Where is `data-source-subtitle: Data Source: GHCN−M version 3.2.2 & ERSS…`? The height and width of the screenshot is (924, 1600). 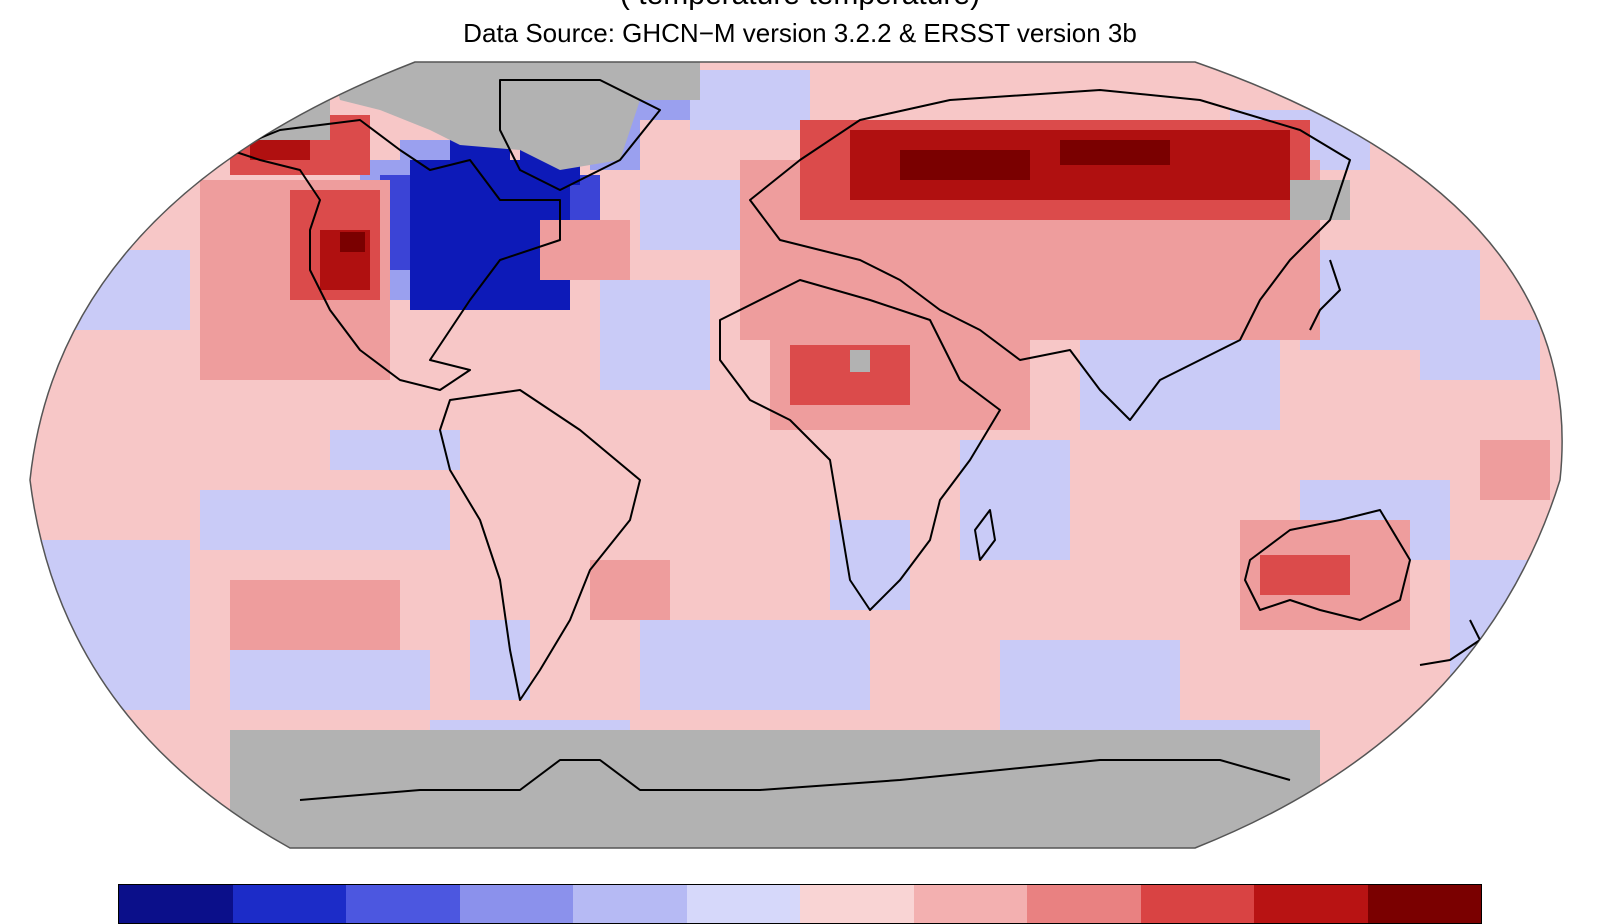
data-source-subtitle: Data Source: GHCN−M version 3.2.2 & ERSS… is located at coordinates (800, 33).